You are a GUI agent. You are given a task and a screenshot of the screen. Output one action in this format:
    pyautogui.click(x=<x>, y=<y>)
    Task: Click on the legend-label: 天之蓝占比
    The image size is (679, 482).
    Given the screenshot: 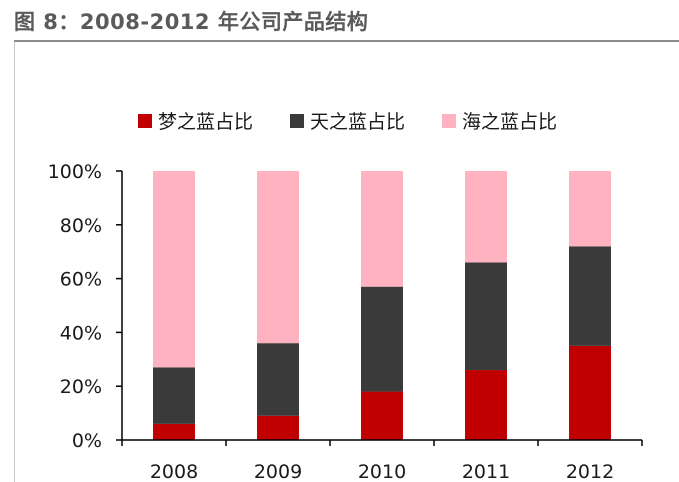 What is the action you would take?
    pyautogui.click(x=357, y=122)
    